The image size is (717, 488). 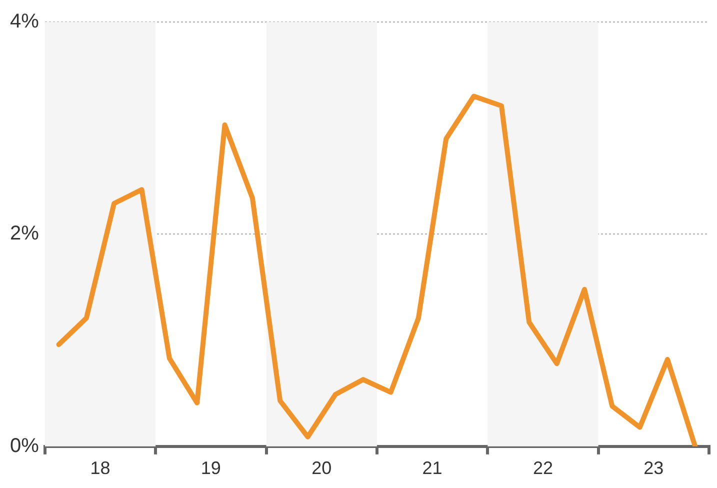 What do you see at coordinates (25, 445) in the screenshot?
I see `y-tick-label: 0%` at bounding box center [25, 445].